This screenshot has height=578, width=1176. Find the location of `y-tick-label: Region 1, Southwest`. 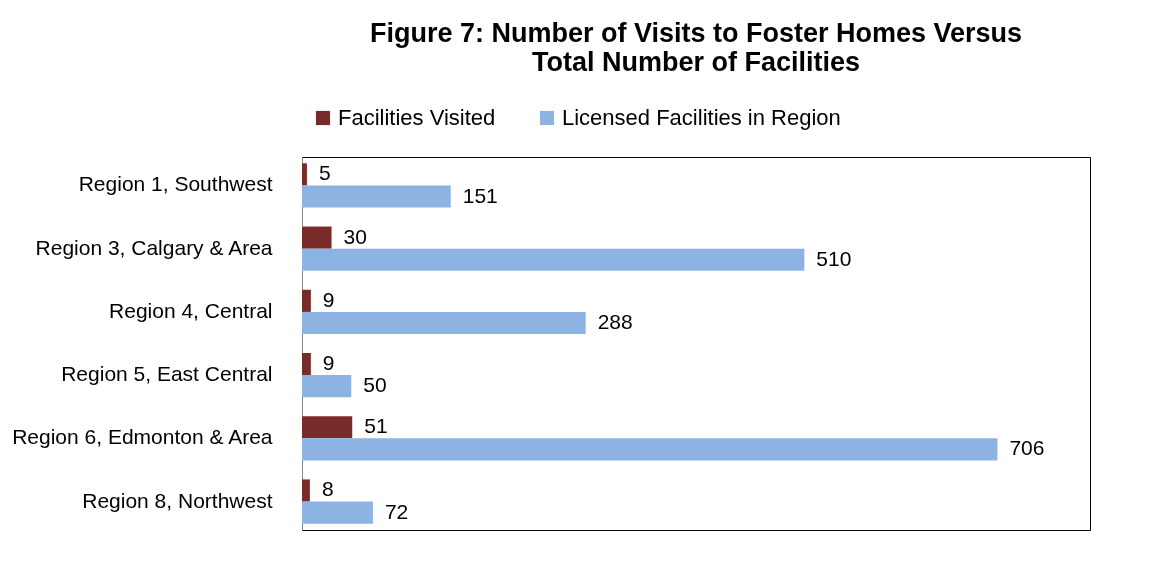

y-tick-label: Region 1, Southwest is located at coordinates (175, 184).